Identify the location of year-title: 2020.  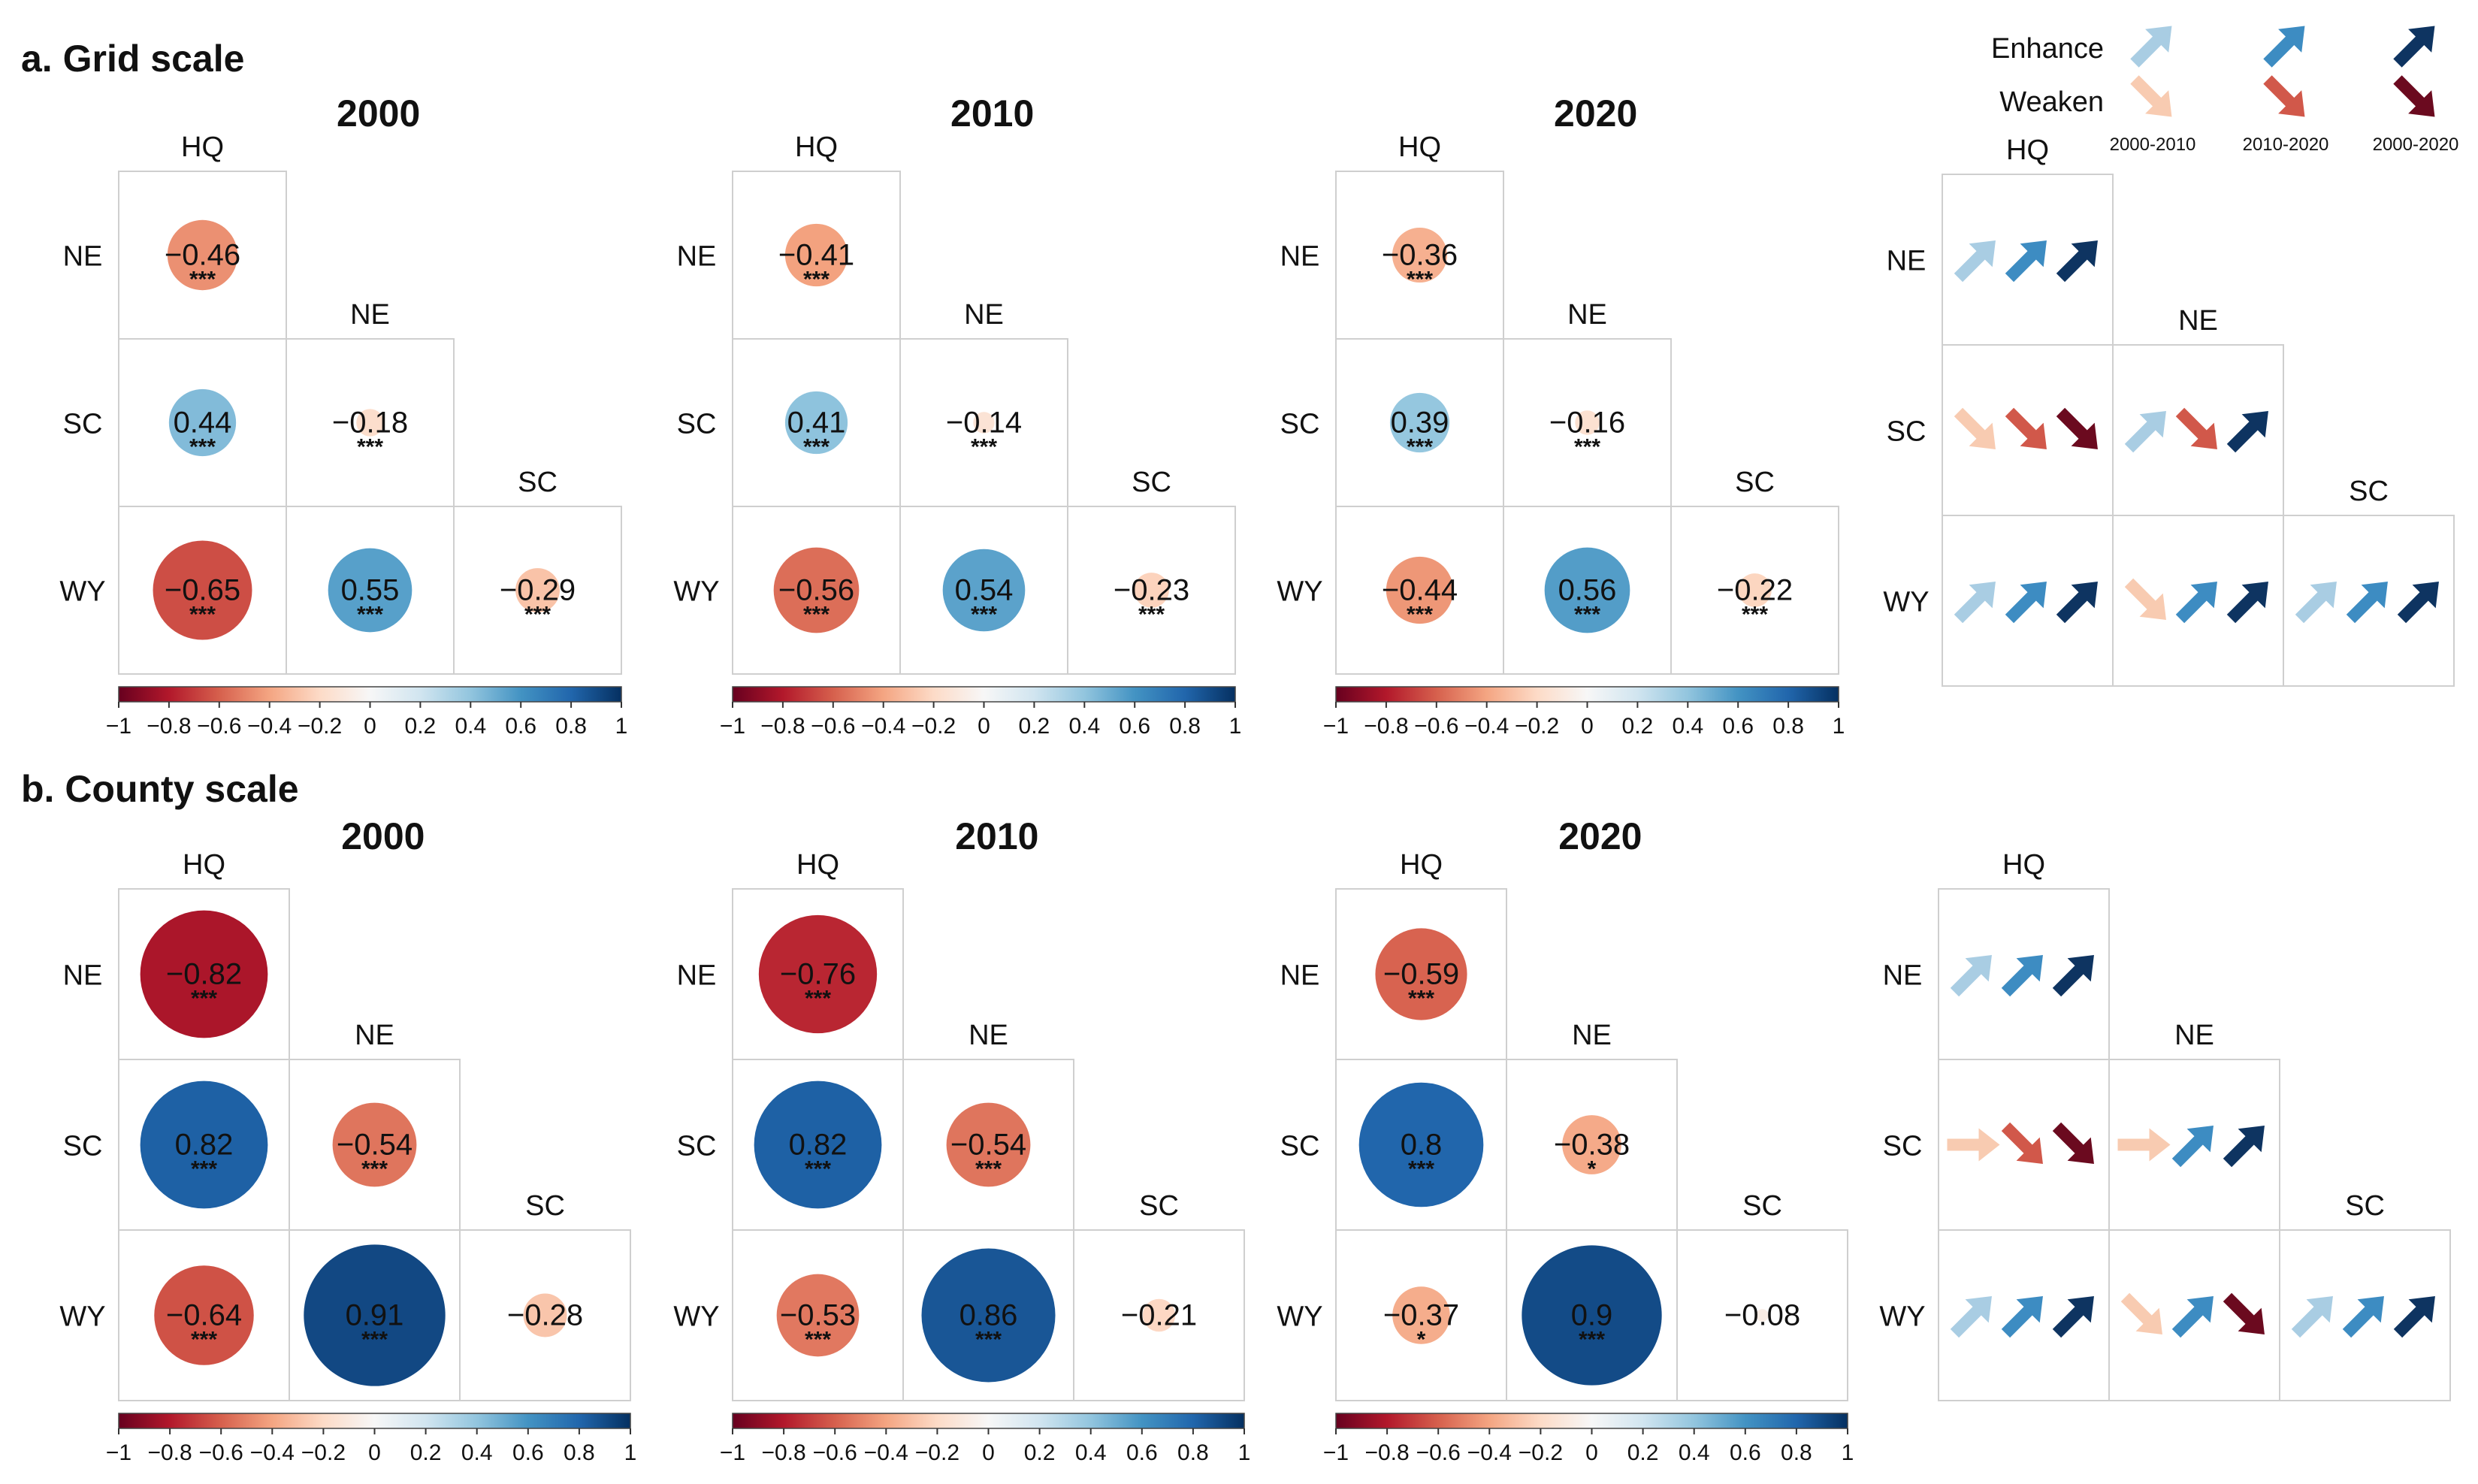
(1595, 113).